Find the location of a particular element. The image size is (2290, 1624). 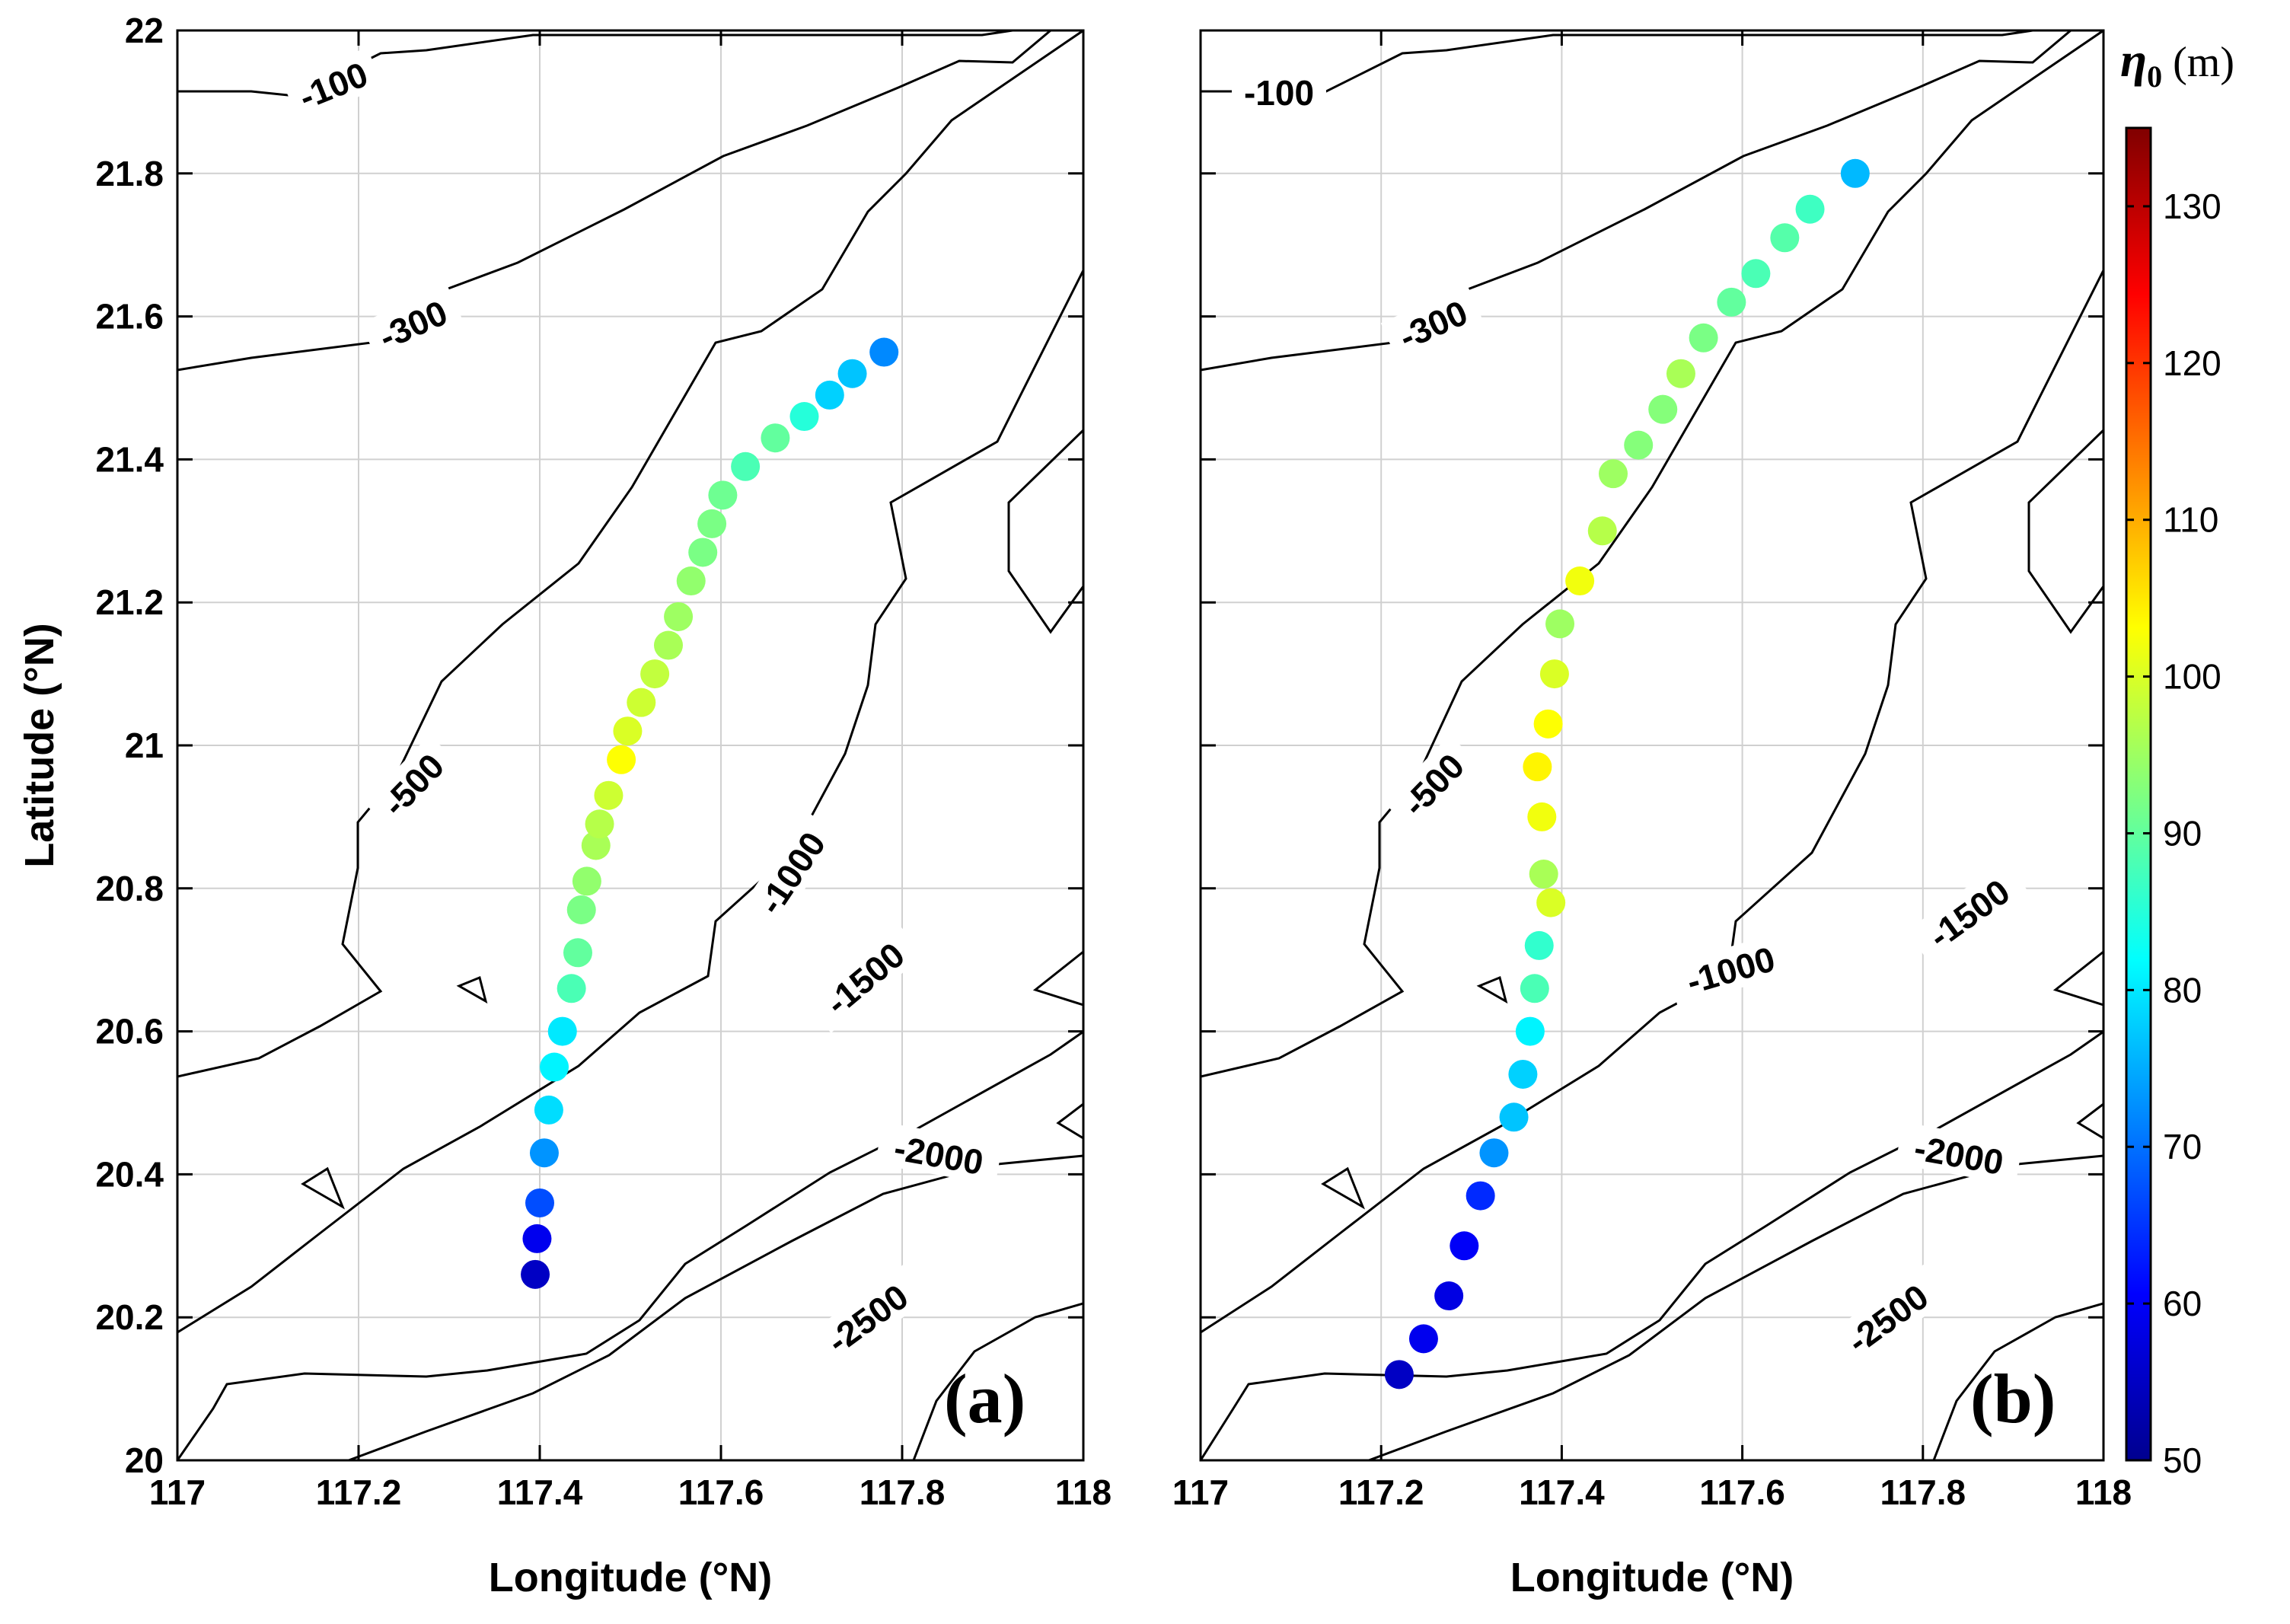

colorbar-tick-label: 50 is located at coordinates (2182, 1460).